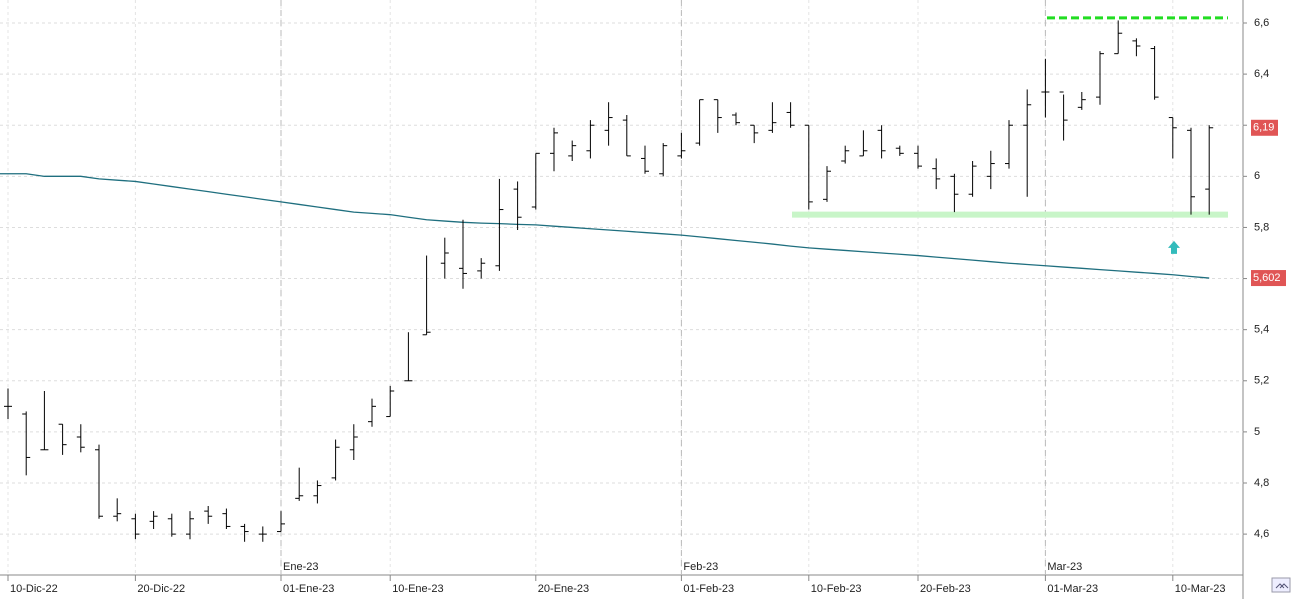 The image size is (1297, 599). Describe the element at coordinates (836, 589) in the screenshot. I see `x-tick-label: 10-Feb-23` at that location.